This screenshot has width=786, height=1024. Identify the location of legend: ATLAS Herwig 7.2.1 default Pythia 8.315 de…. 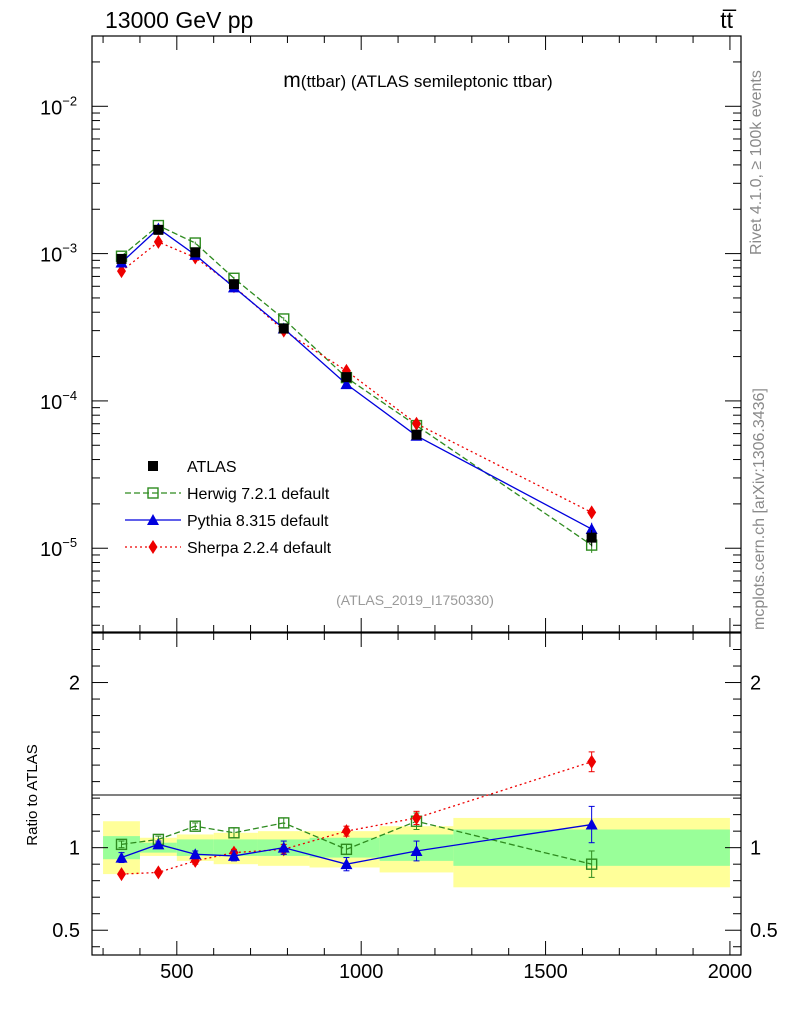
(228, 508).